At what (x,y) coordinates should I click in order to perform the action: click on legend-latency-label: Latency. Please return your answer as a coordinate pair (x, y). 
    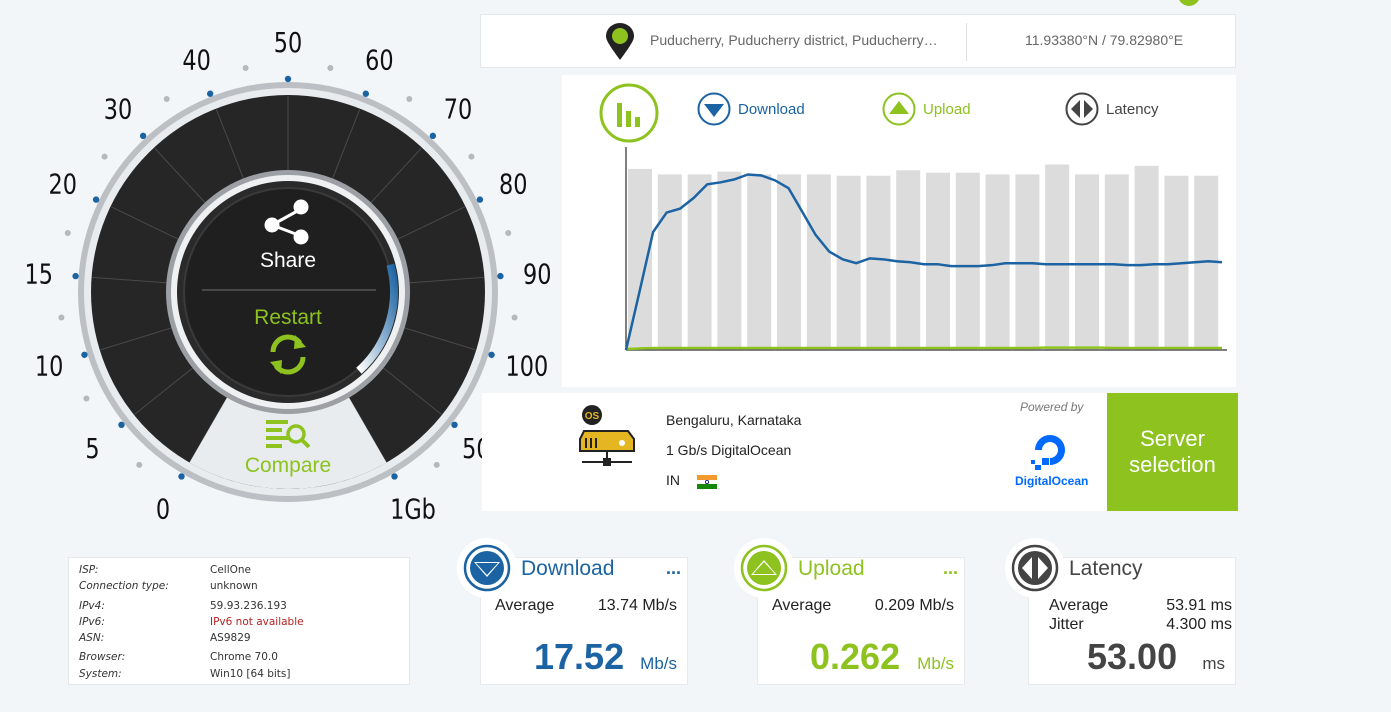
    Looking at the image, I should click on (1132, 109).